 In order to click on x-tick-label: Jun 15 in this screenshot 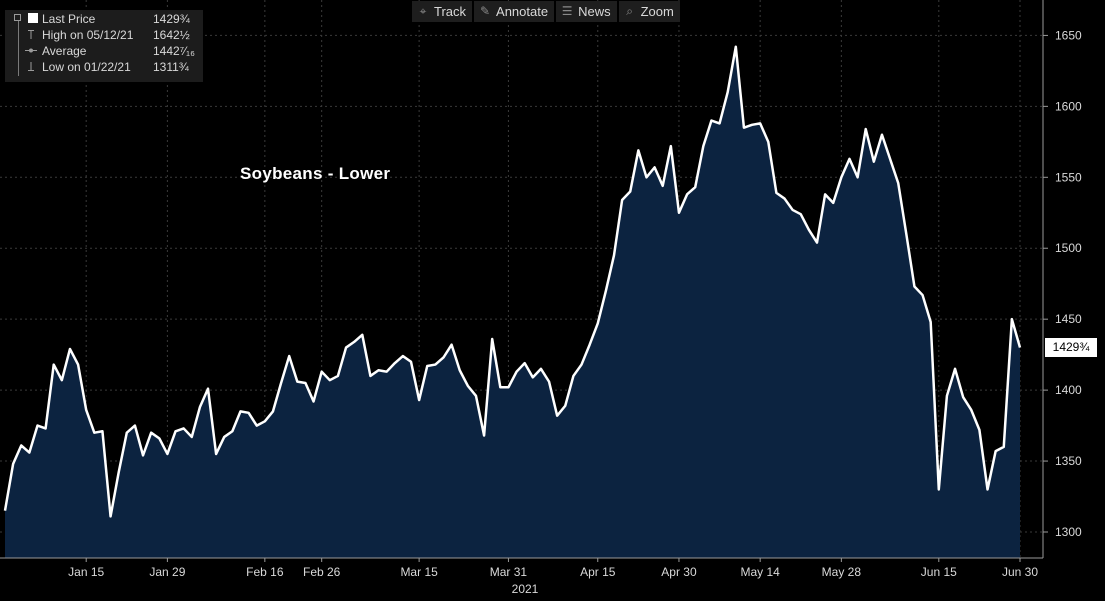, I will do `click(939, 572)`.